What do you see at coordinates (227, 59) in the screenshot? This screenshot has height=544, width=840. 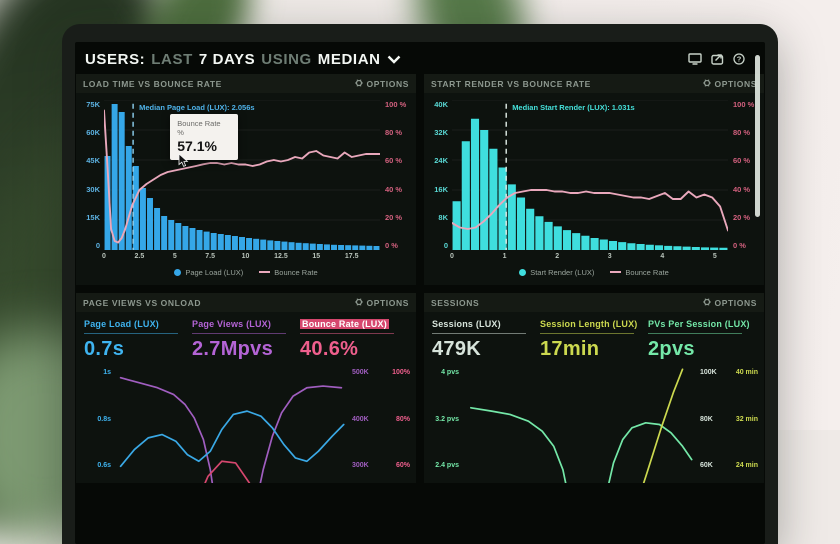 I see `title-days: 7 DAYS` at bounding box center [227, 59].